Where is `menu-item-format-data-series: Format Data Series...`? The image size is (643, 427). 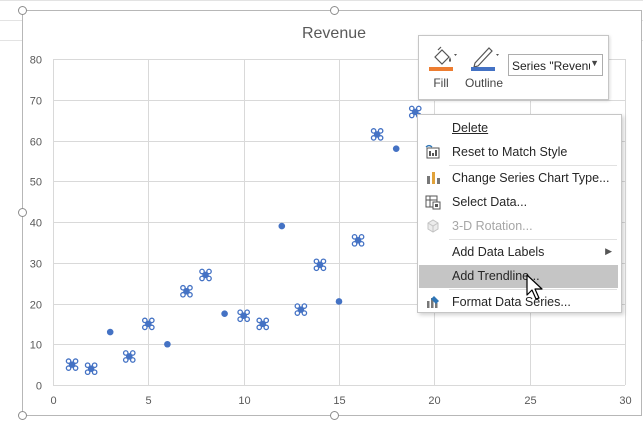 menu-item-format-data-series: Format Data Series... is located at coordinates (518, 302).